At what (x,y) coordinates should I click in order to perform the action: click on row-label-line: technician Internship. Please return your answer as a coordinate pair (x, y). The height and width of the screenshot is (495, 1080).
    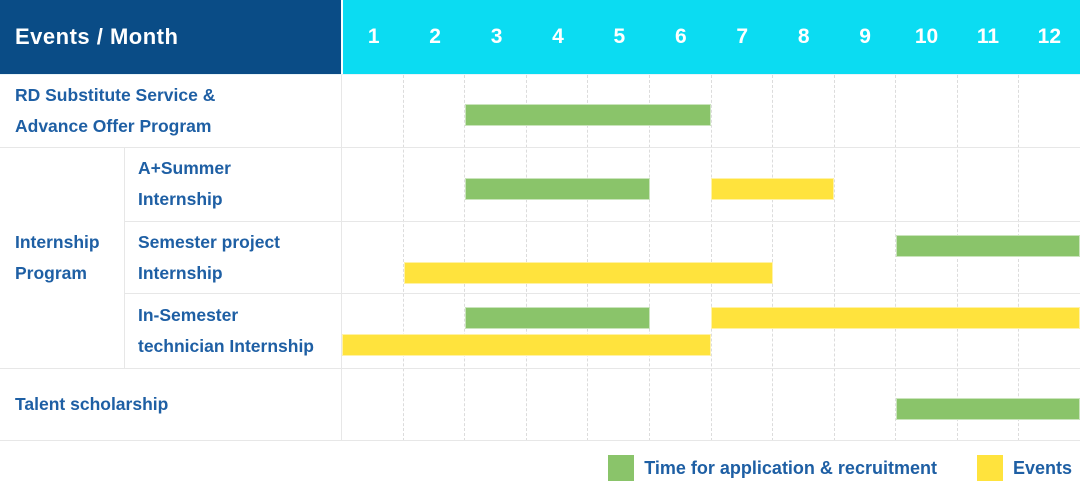
    Looking at the image, I should click on (239, 346).